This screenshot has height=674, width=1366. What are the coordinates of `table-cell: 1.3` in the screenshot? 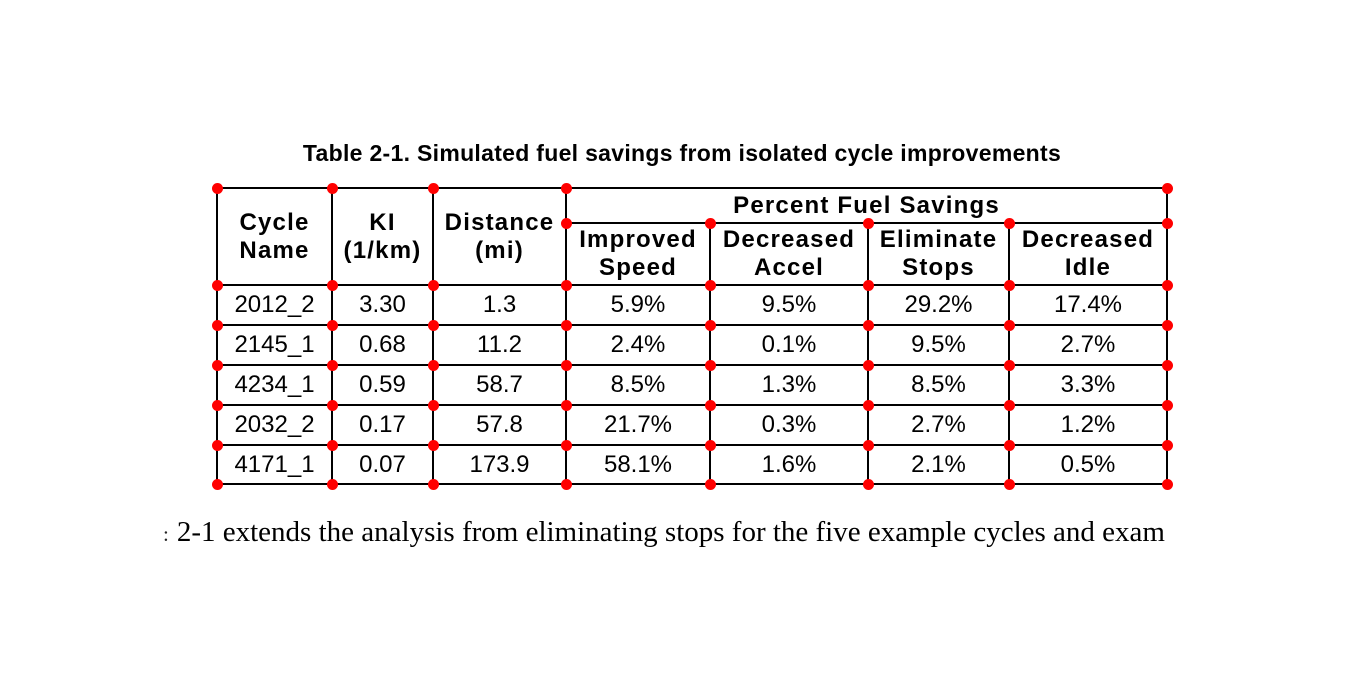 It's located at (499, 305).